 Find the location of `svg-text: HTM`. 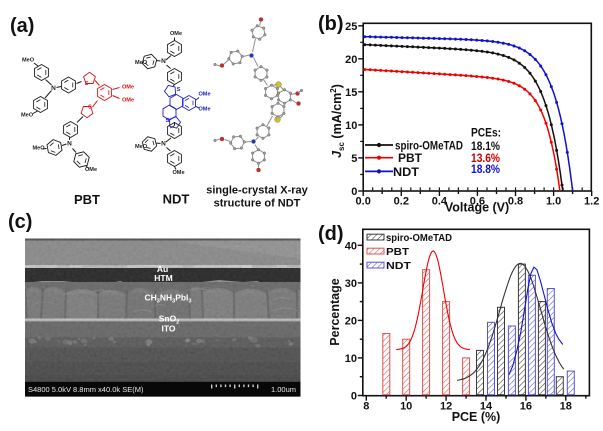

svg-text: HTM is located at coordinates (163, 278).